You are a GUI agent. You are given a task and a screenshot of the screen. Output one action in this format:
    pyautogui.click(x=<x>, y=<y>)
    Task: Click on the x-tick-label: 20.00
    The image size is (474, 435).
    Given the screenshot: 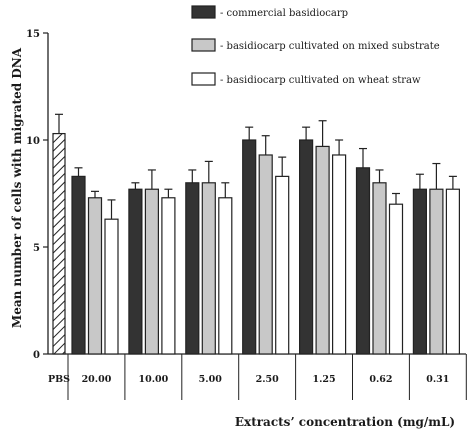 What is the action you would take?
    pyautogui.click(x=97, y=379)
    